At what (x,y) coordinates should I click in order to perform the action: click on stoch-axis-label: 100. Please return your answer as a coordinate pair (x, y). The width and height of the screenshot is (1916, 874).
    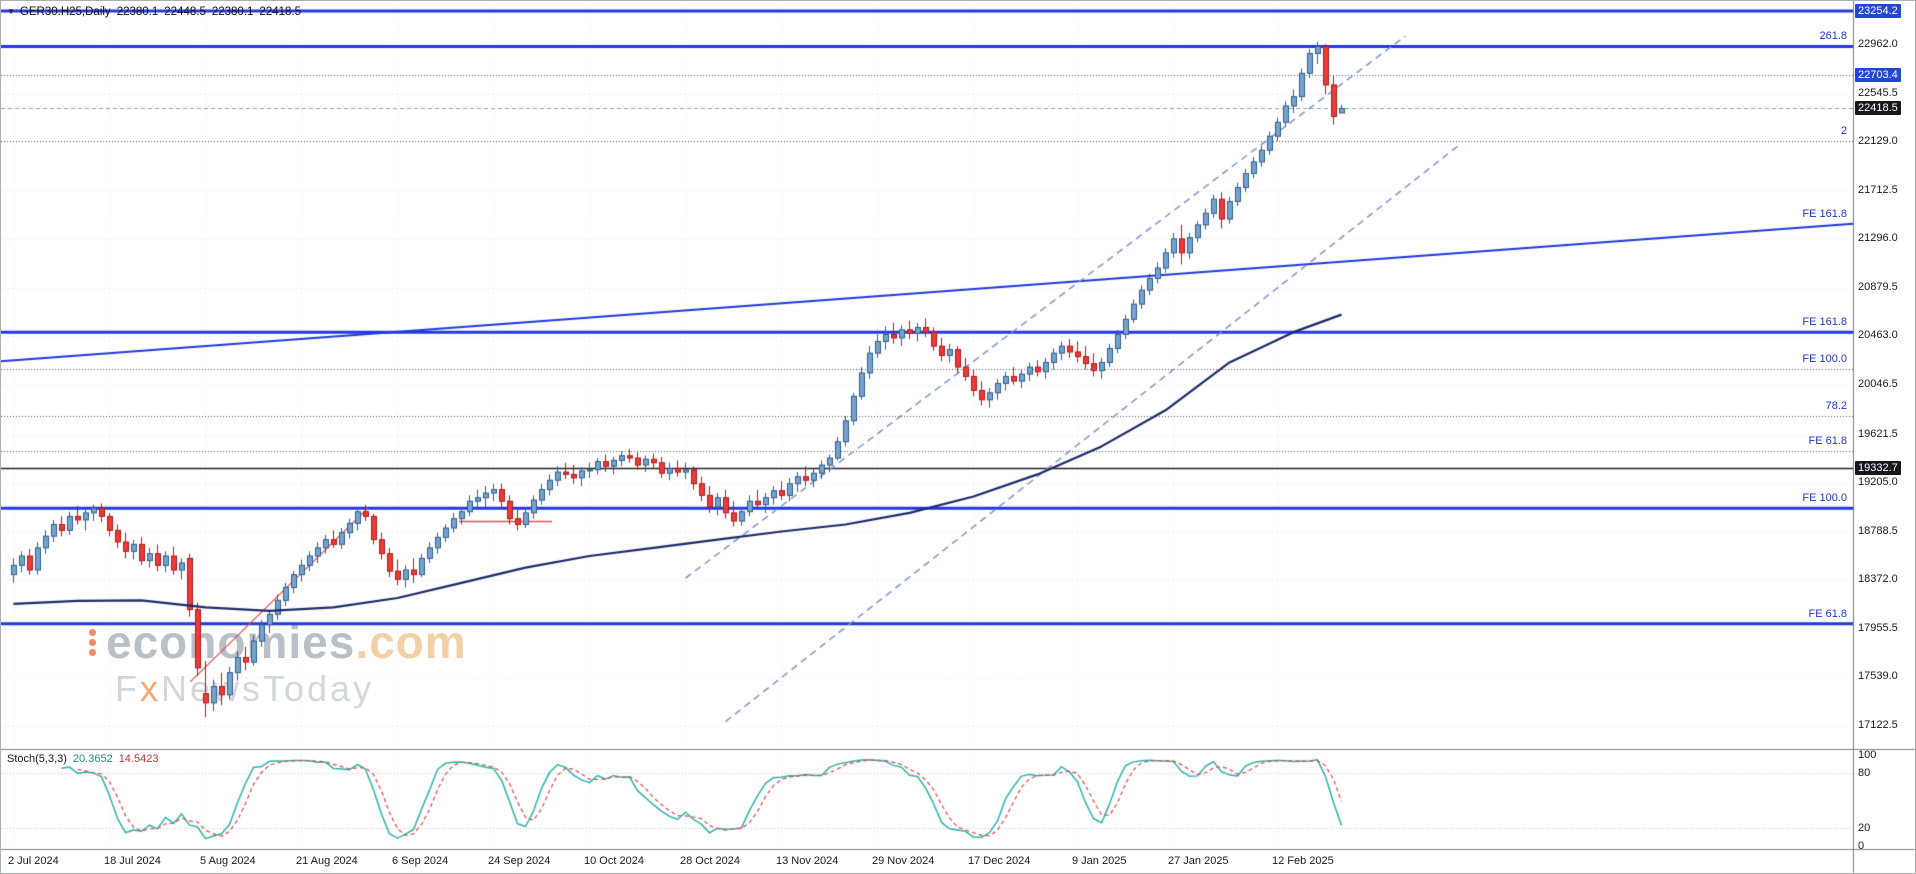
    Looking at the image, I should click on (1867, 755).